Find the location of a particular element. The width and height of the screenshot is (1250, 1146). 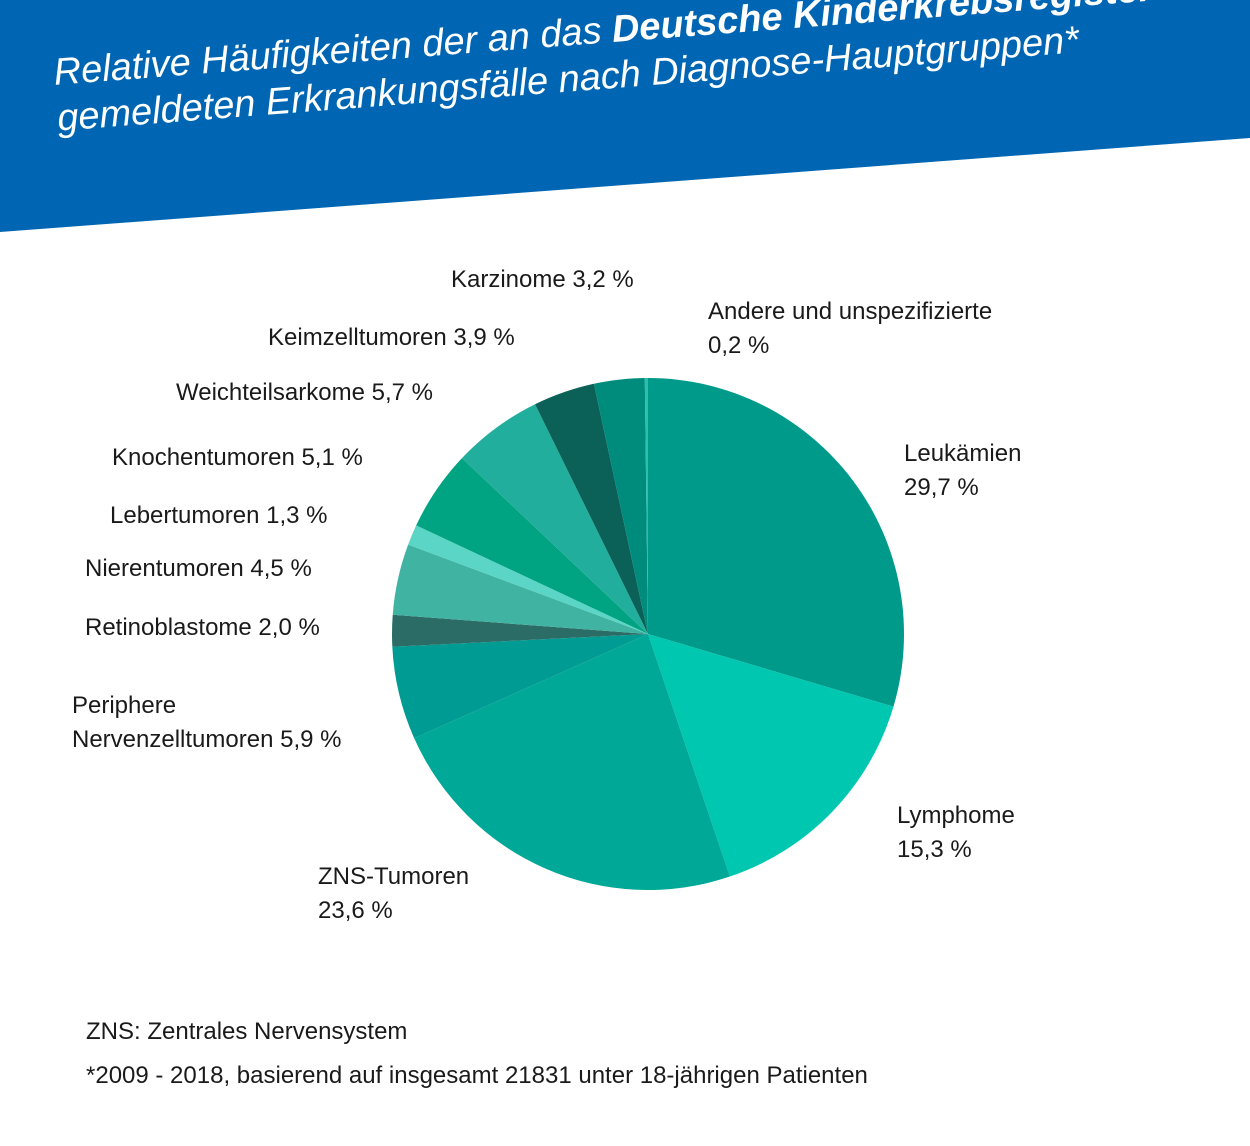

label-andere-name: Andere und unspezifizierte is located at coordinates (850, 311).